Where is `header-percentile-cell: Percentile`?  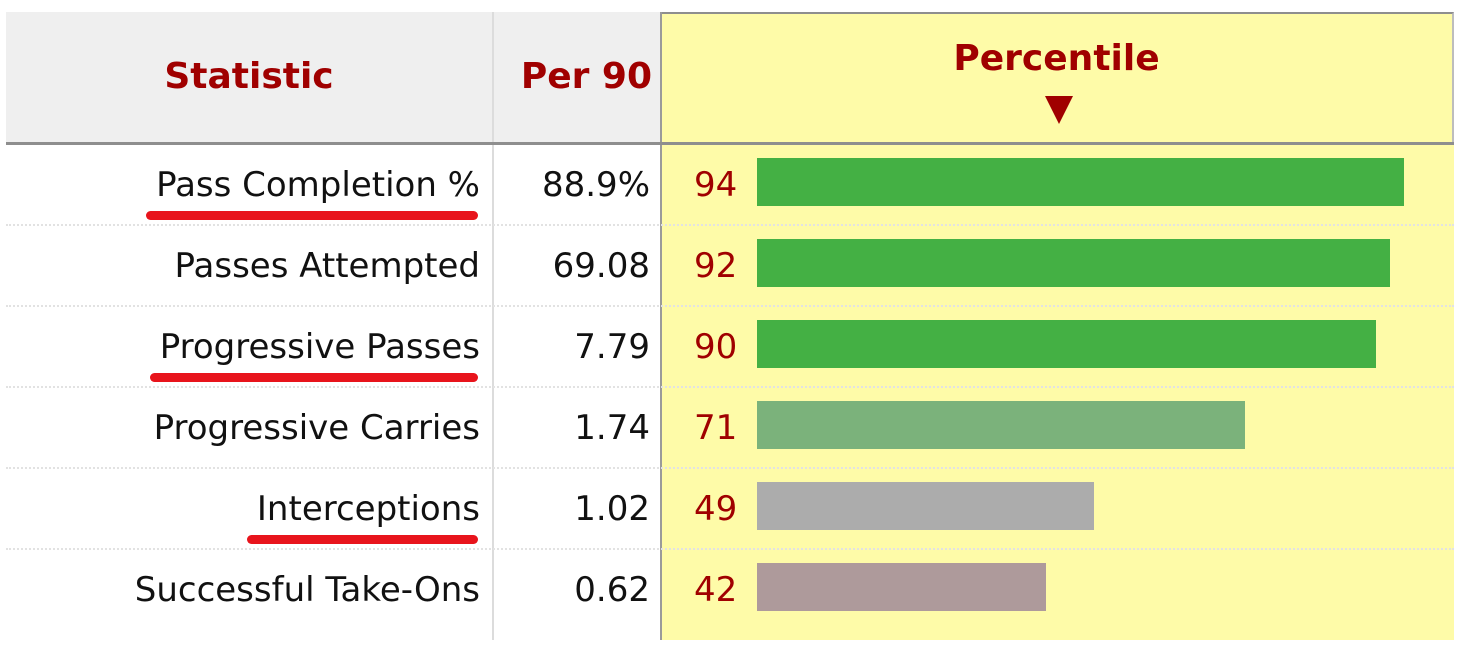
header-percentile-cell: Percentile is located at coordinates (1057, 77).